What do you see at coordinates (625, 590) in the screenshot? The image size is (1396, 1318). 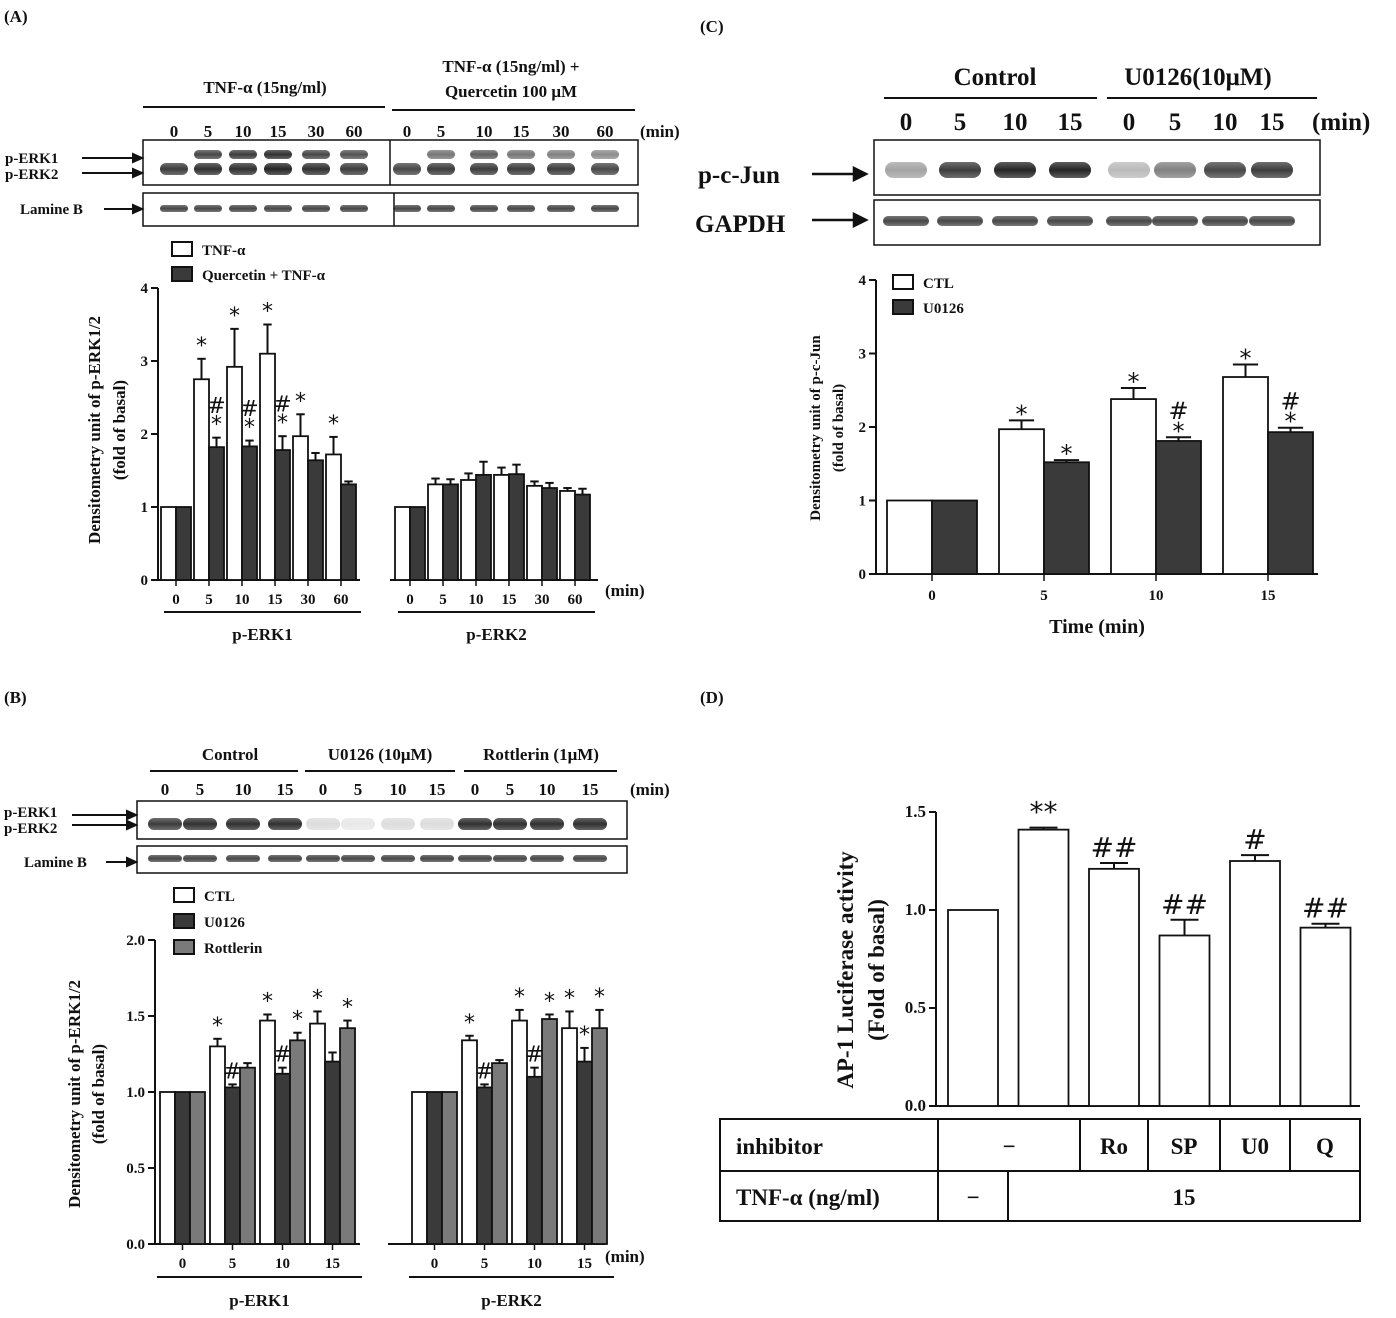 I see `chart-a-xunit: (min)` at bounding box center [625, 590].